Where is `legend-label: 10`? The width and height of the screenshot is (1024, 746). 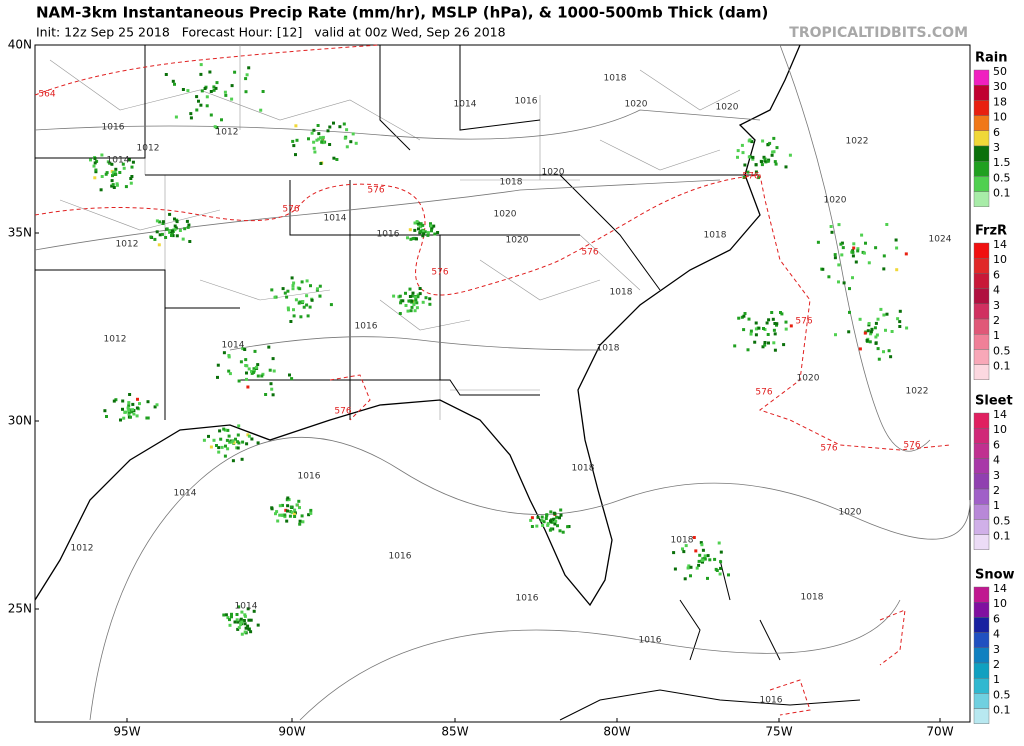 legend-label: 10 is located at coordinates (1000, 259).